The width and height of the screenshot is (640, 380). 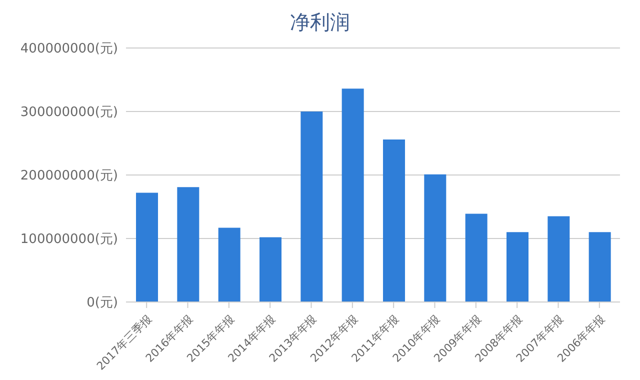 What do you see at coordinates (102, 303) in the screenshot?
I see `y-tick-label: 0(元)` at bounding box center [102, 303].